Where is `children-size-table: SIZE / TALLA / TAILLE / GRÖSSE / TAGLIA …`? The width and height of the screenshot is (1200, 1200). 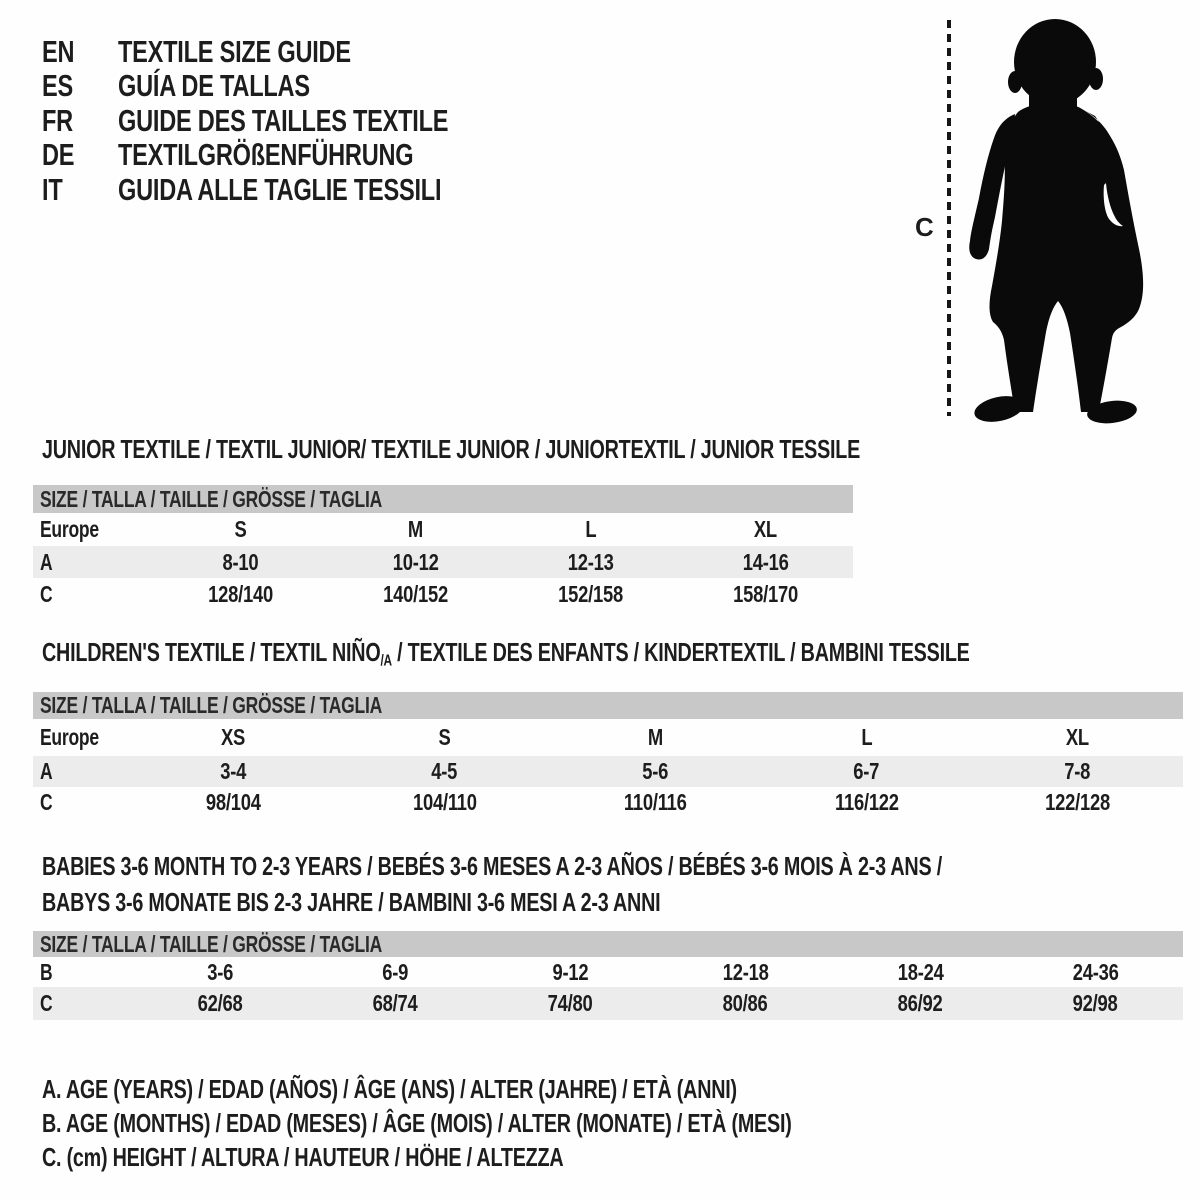 children-size-table: SIZE / TALLA / TAILLE / GRÖSSE / TAGLIA … is located at coordinates (608, 755).